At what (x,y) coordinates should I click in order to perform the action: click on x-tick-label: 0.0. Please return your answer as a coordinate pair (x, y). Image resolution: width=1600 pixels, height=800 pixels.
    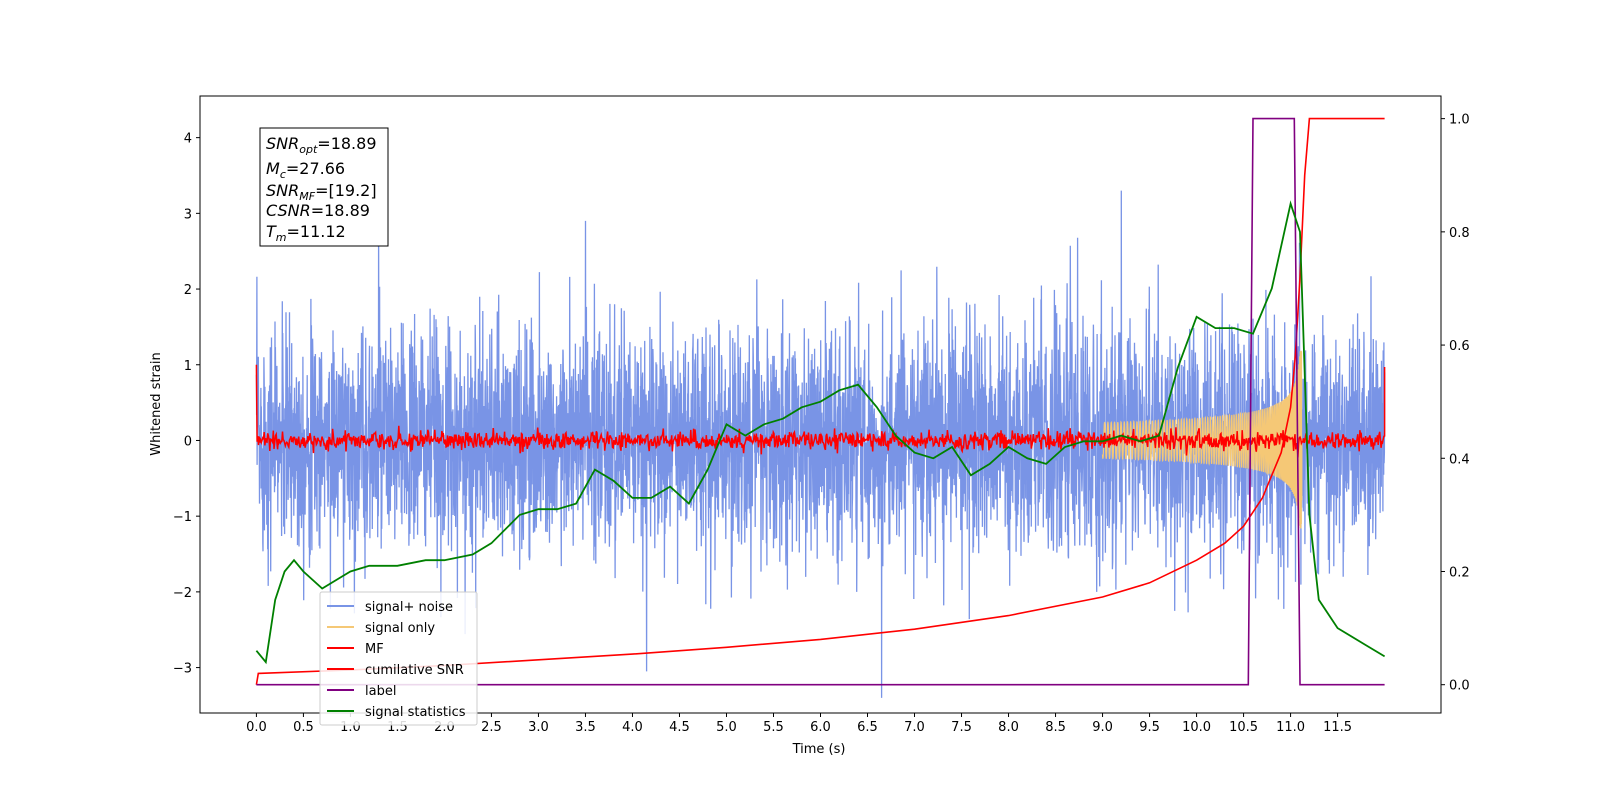
    Looking at the image, I should click on (256, 727).